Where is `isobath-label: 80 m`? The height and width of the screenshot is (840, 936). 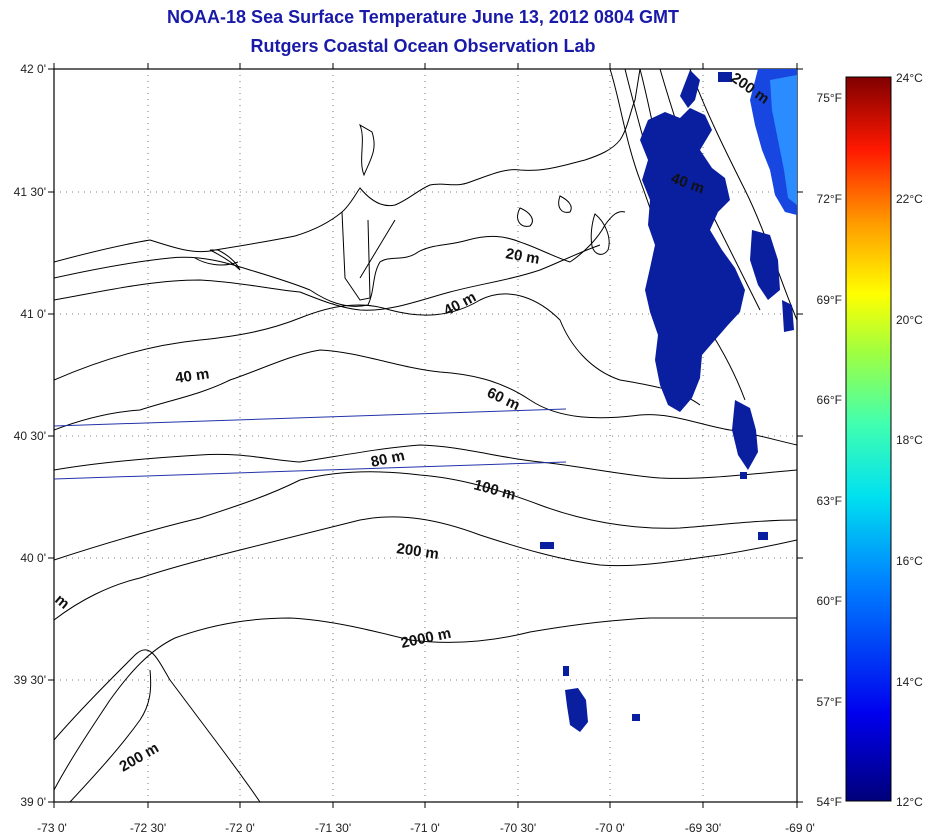 isobath-label: 80 m is located at coordinates (387, 459).